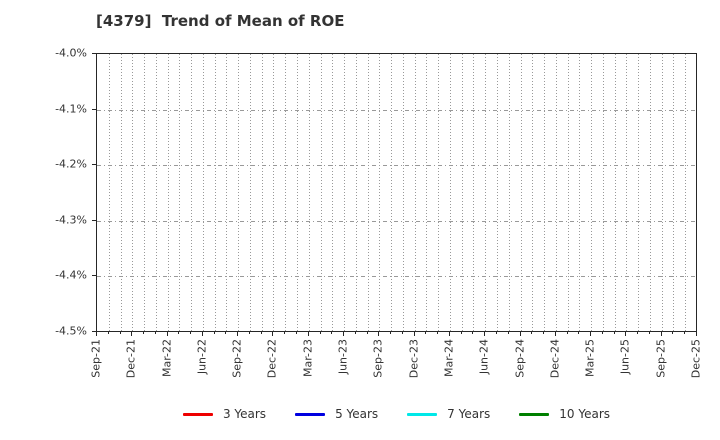 The width and height of the screenshot is (720, 440). What do you see at coordinates (661, 358) in the screenshot?
I see `x-tick-label: Sep-25` at bounding box center [661, 358].